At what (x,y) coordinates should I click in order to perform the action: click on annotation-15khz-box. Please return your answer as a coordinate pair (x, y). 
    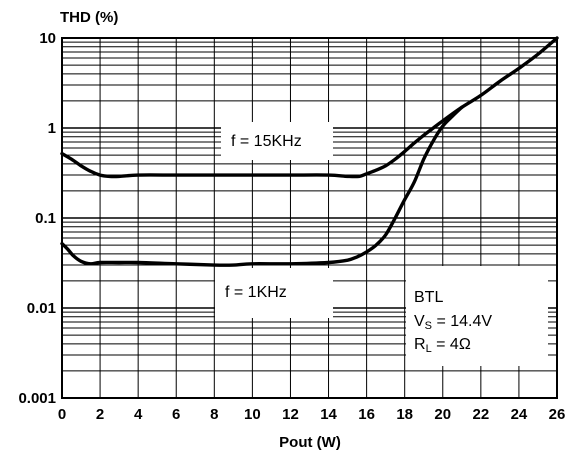
    Looking at the image, I should click on (277, 141).